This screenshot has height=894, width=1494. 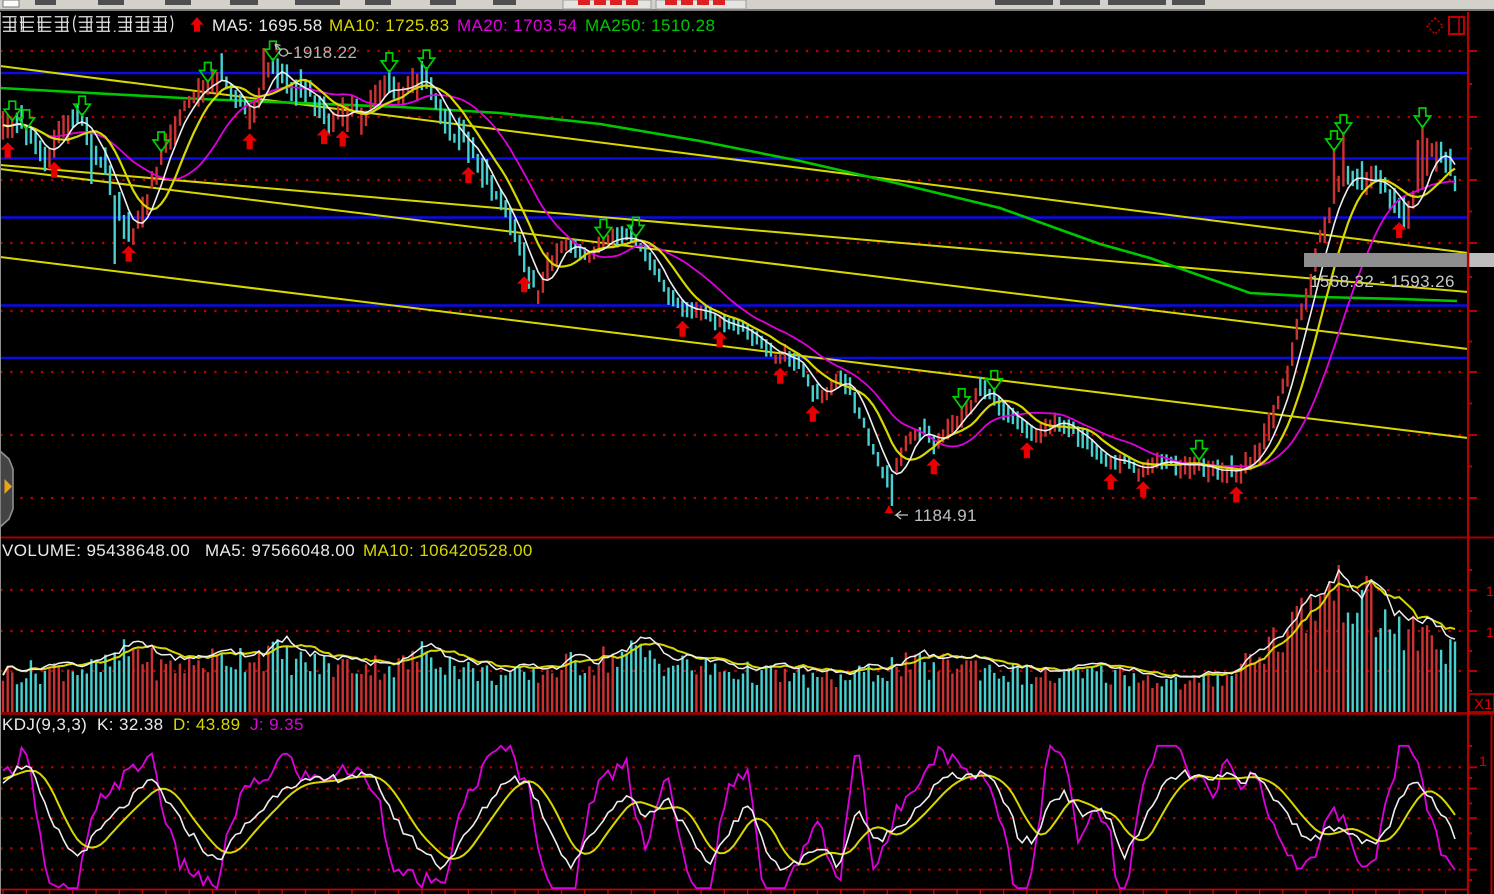 I want to click on svg-text: VOLUME: 95438648.00, so click(x=96, y=550).